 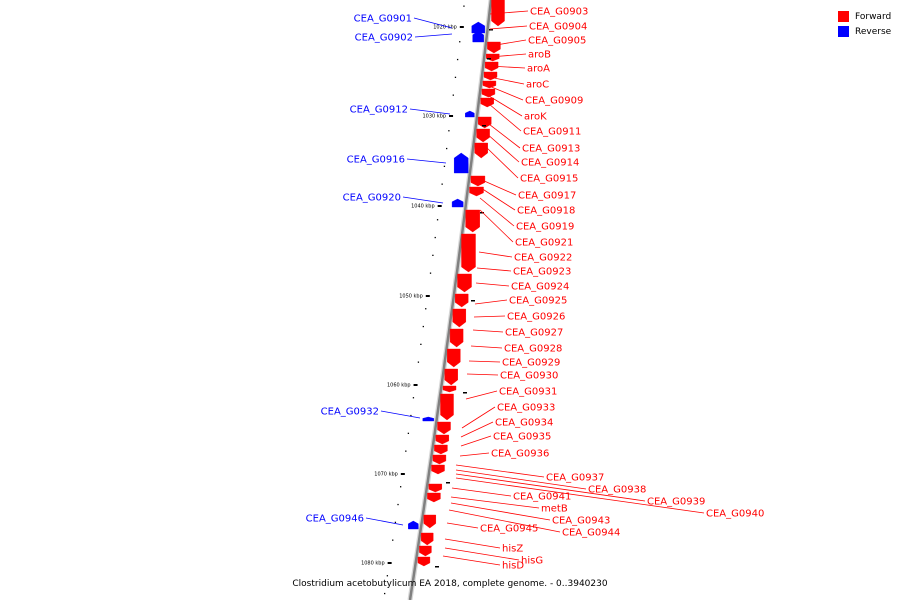 What do you see at coordinates (540, 287) in the screenshot?
I see `forward-gene-label: CEA_G0924` at bounding box center [540, 287].